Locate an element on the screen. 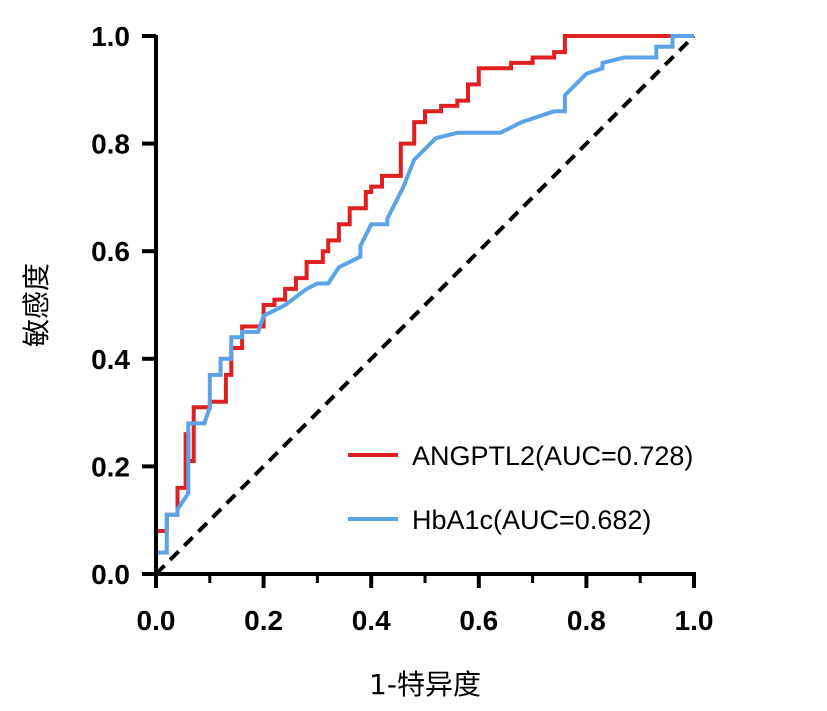 This screenshot has height=711, width=827. x-tick-label: 0.6 is located at coordinates (478, 620).